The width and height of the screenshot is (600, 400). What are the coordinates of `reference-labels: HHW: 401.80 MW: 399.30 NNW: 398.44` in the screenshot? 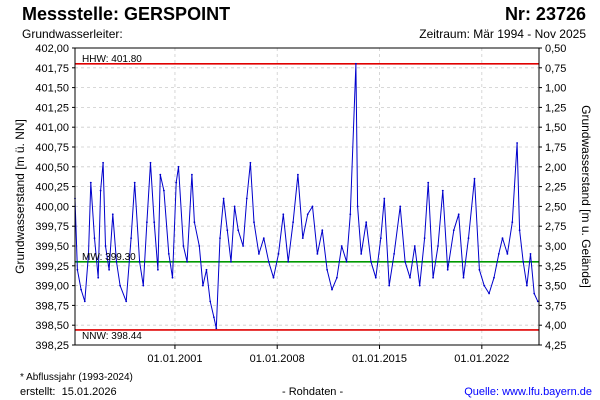 It's located at (112, 198).